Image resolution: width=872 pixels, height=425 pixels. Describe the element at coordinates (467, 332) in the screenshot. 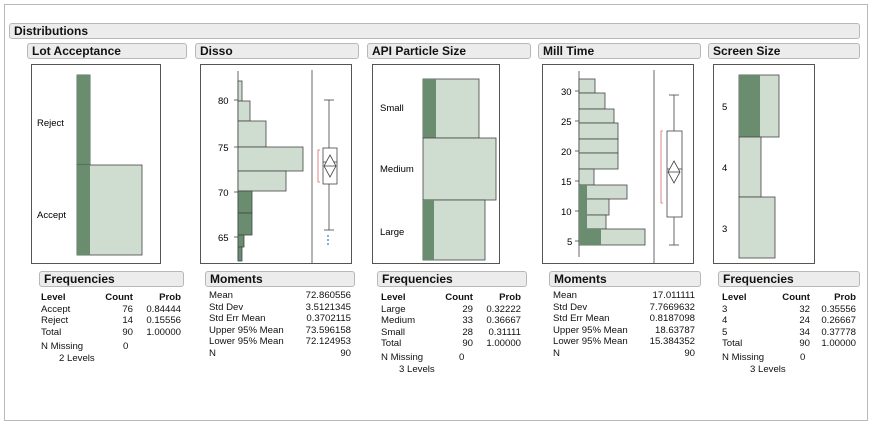

I see `cell: 28` at that location.